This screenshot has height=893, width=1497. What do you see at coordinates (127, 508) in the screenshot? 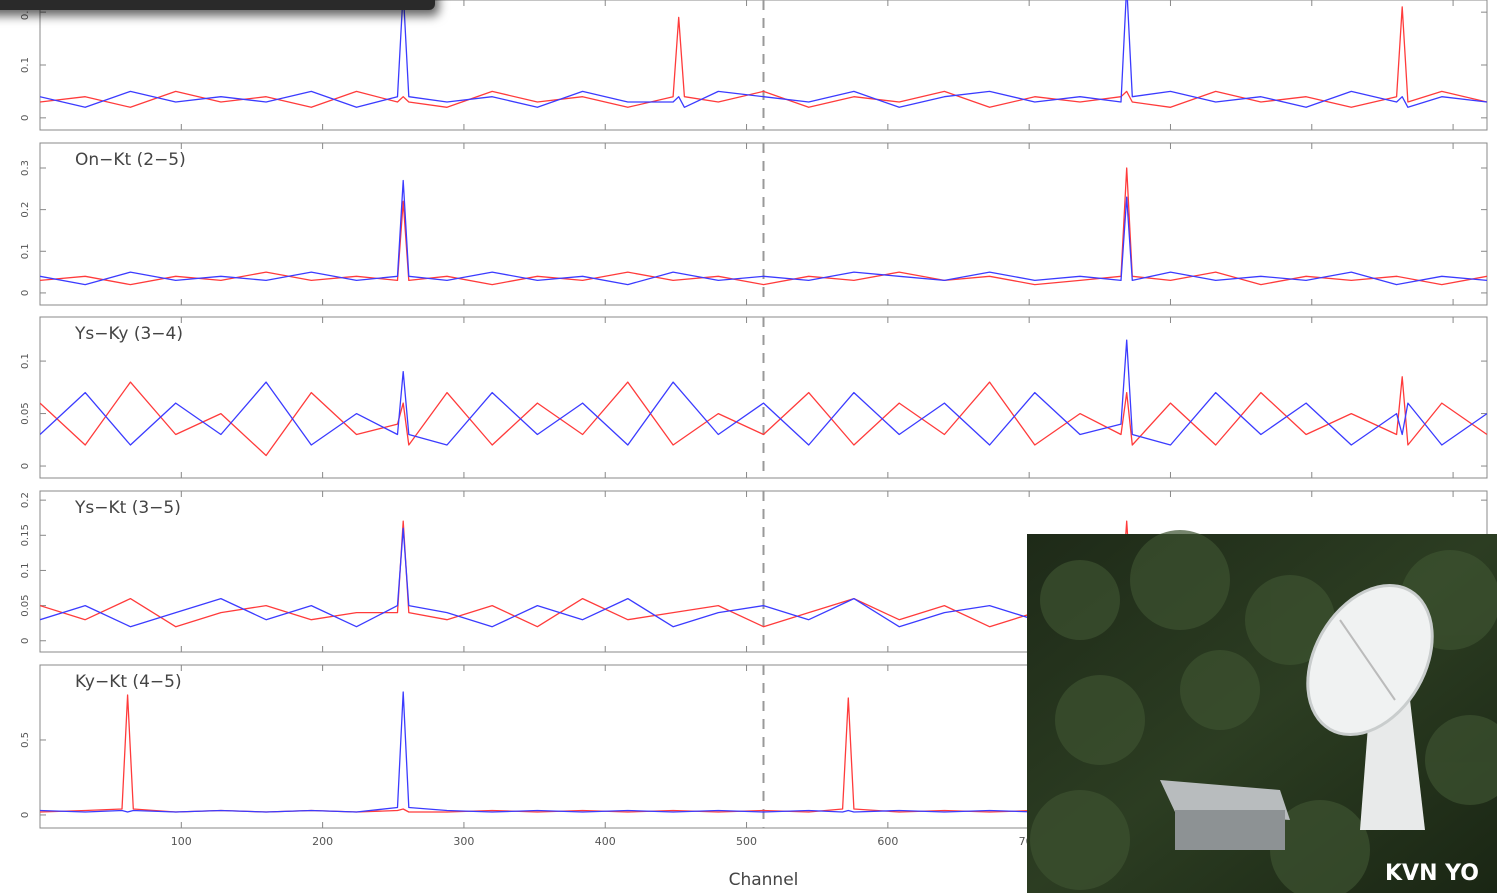
I see `panel-label: Ys−Kt (3−5)` at bounding box center [127, 508].